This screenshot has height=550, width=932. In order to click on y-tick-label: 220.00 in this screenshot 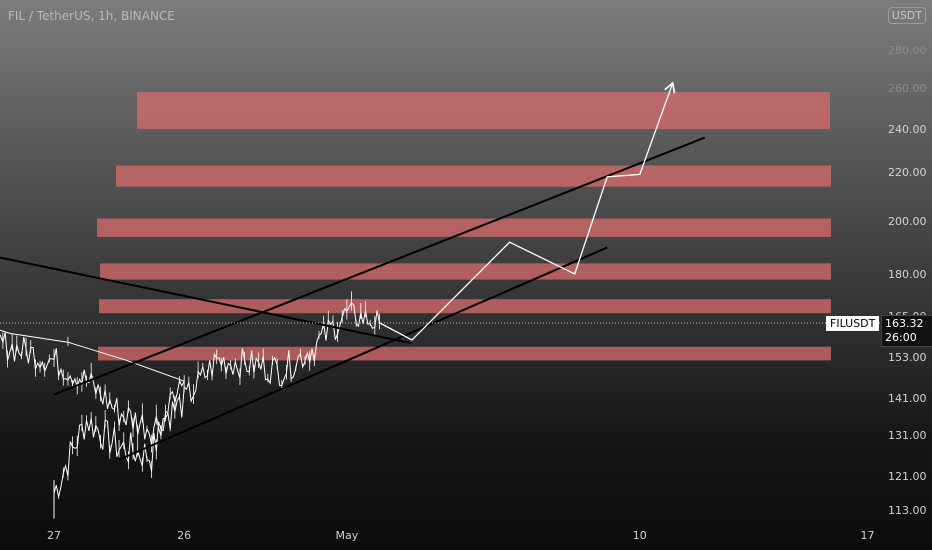, I will do `click(907, 172)`.